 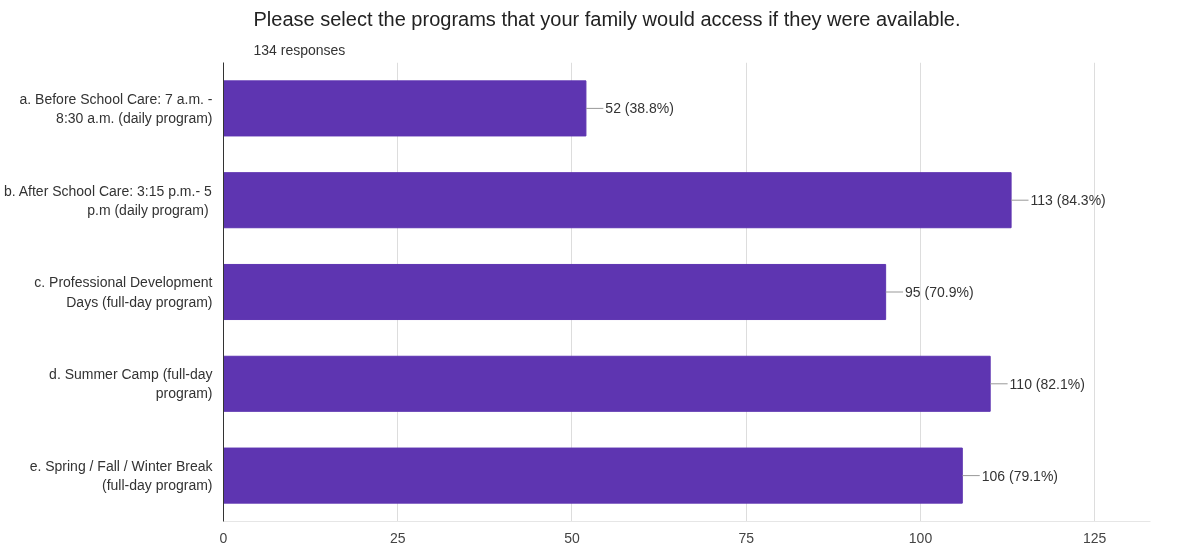 What do you see at coordinates (223, 537) in the screenshot?
I see `x-tick-label: 0` at bounding box center [223, 537].